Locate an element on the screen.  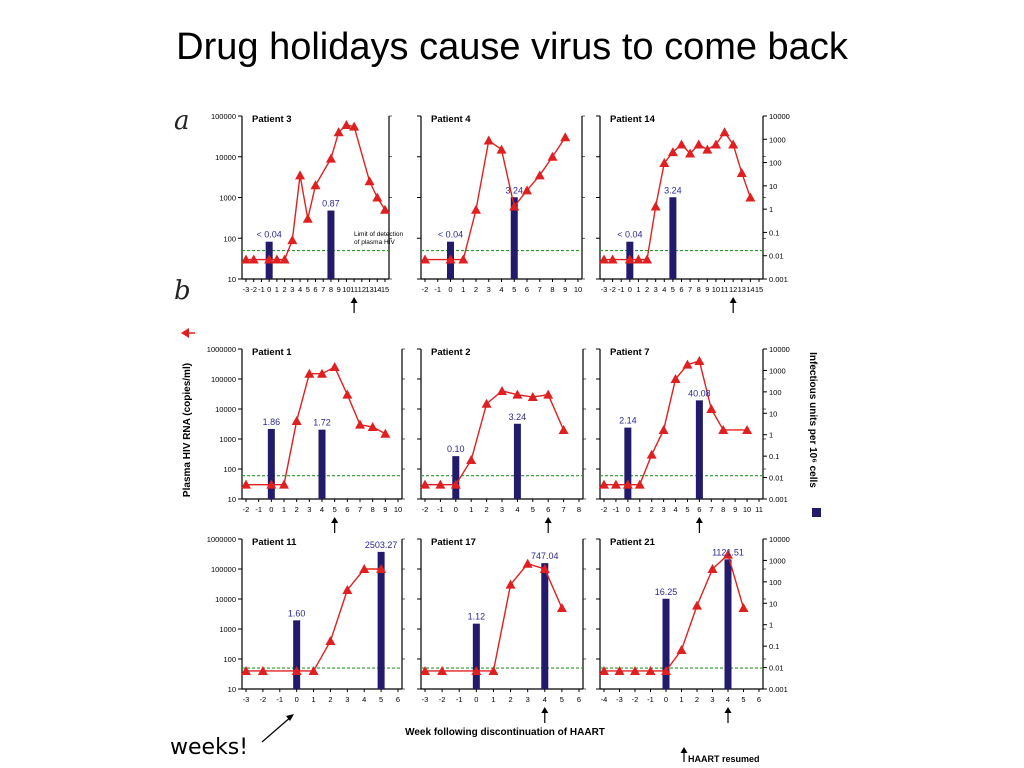
y-tick-label: 100 is located at coordinates (229, 238).